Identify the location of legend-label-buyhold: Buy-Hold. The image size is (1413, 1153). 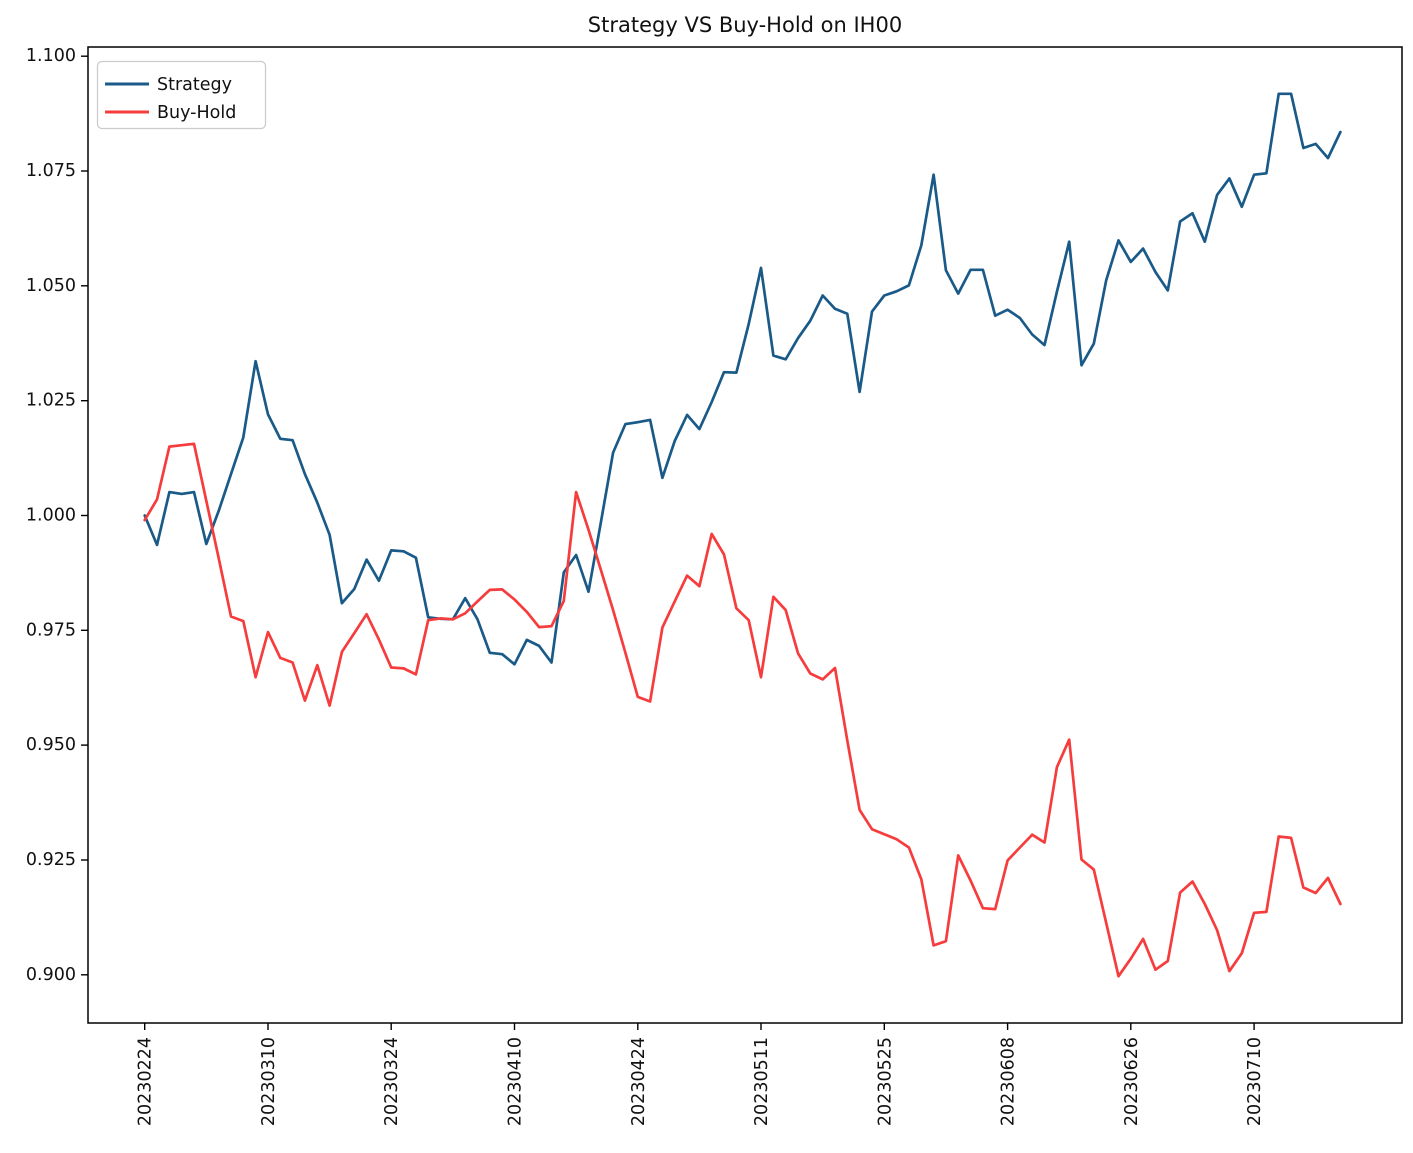
(196, 113).